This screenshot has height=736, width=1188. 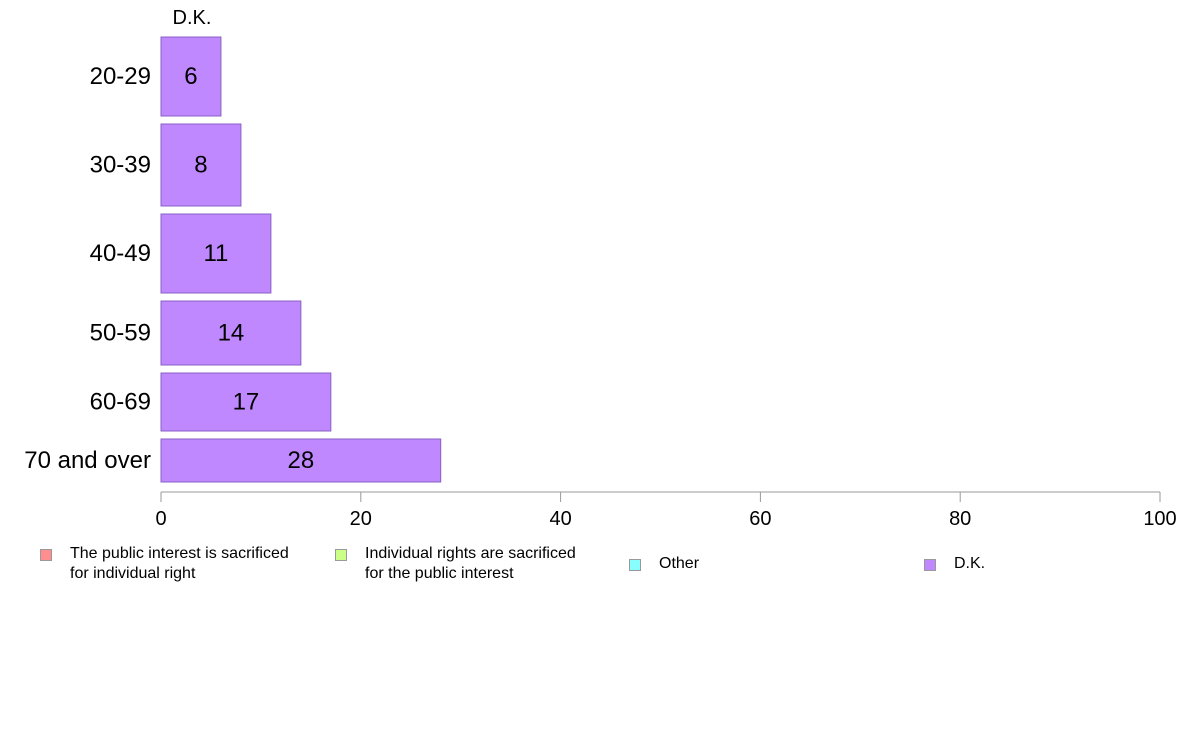 What do you see at coordinates (120, 253) in the screenshot?
I see `category-label: 40-49` at bounding box center [120, 253].